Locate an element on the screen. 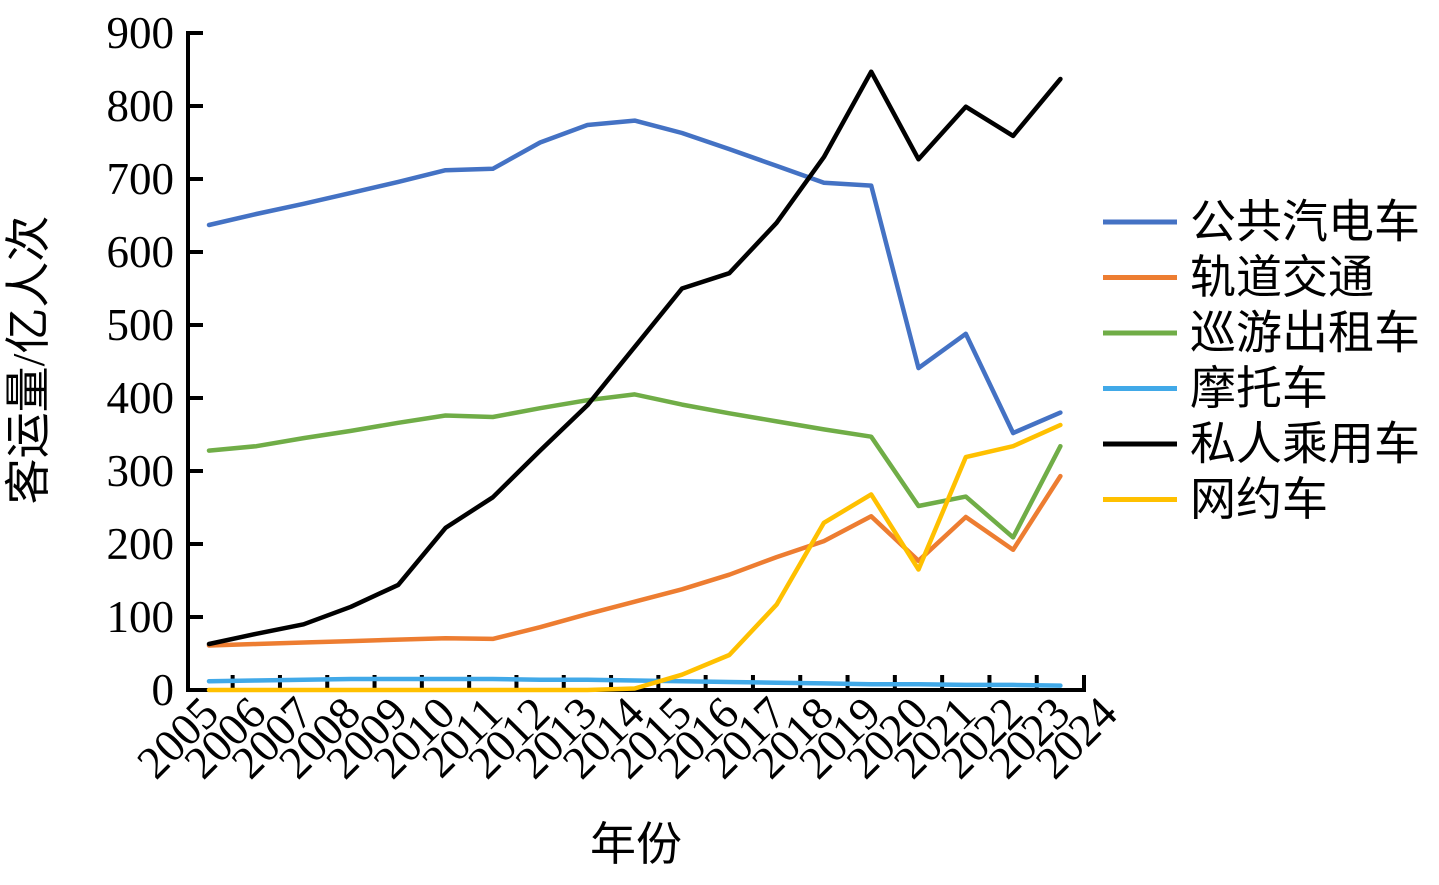  series-line-motorcycle is located at coordinates (634, 682).